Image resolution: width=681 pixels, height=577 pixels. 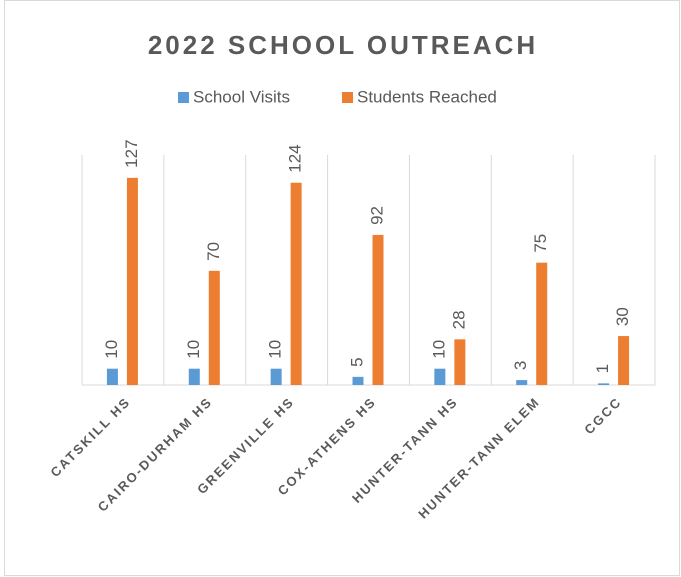 What do you see at coordinates (376, 215) in the screenshot?
I see `data-label: 92` at bounding box center [376, 215].